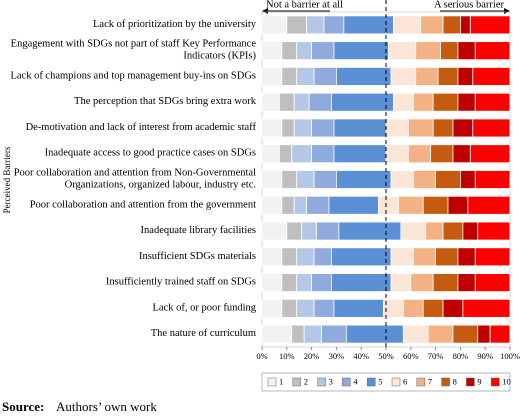  What do you see at coordinates (331, 381) in the screenshot?
I see `legend-label: 3` at bounding box center [331, 381].